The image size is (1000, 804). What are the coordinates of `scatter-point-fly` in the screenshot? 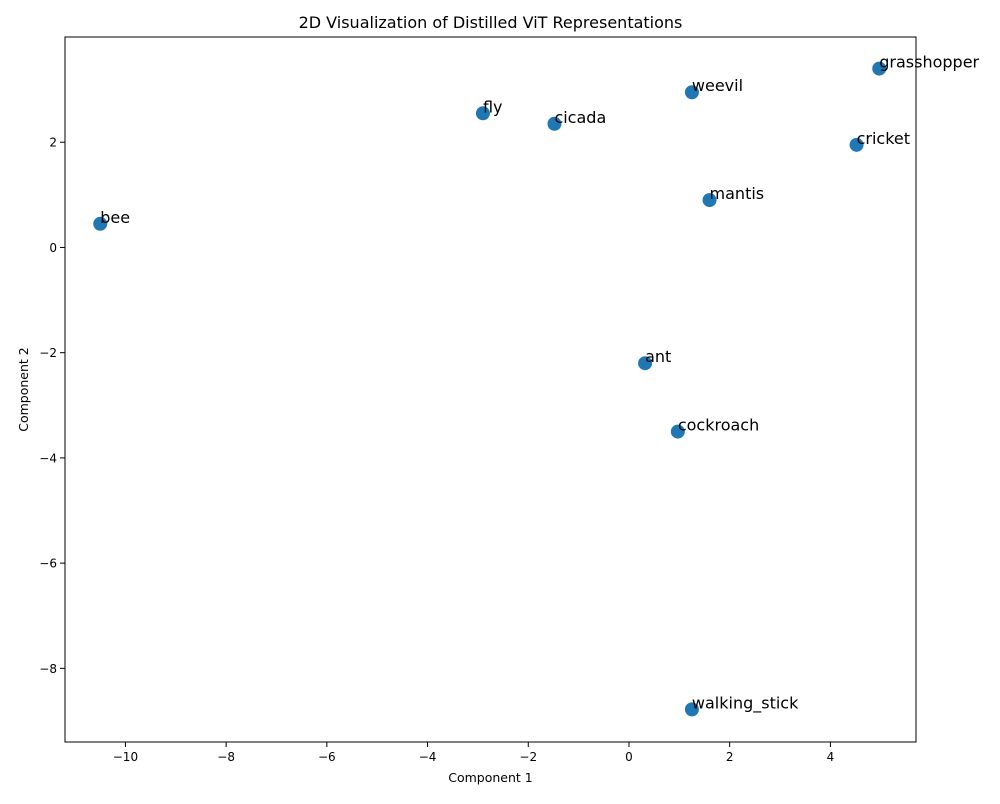 It's located at (482, 113).